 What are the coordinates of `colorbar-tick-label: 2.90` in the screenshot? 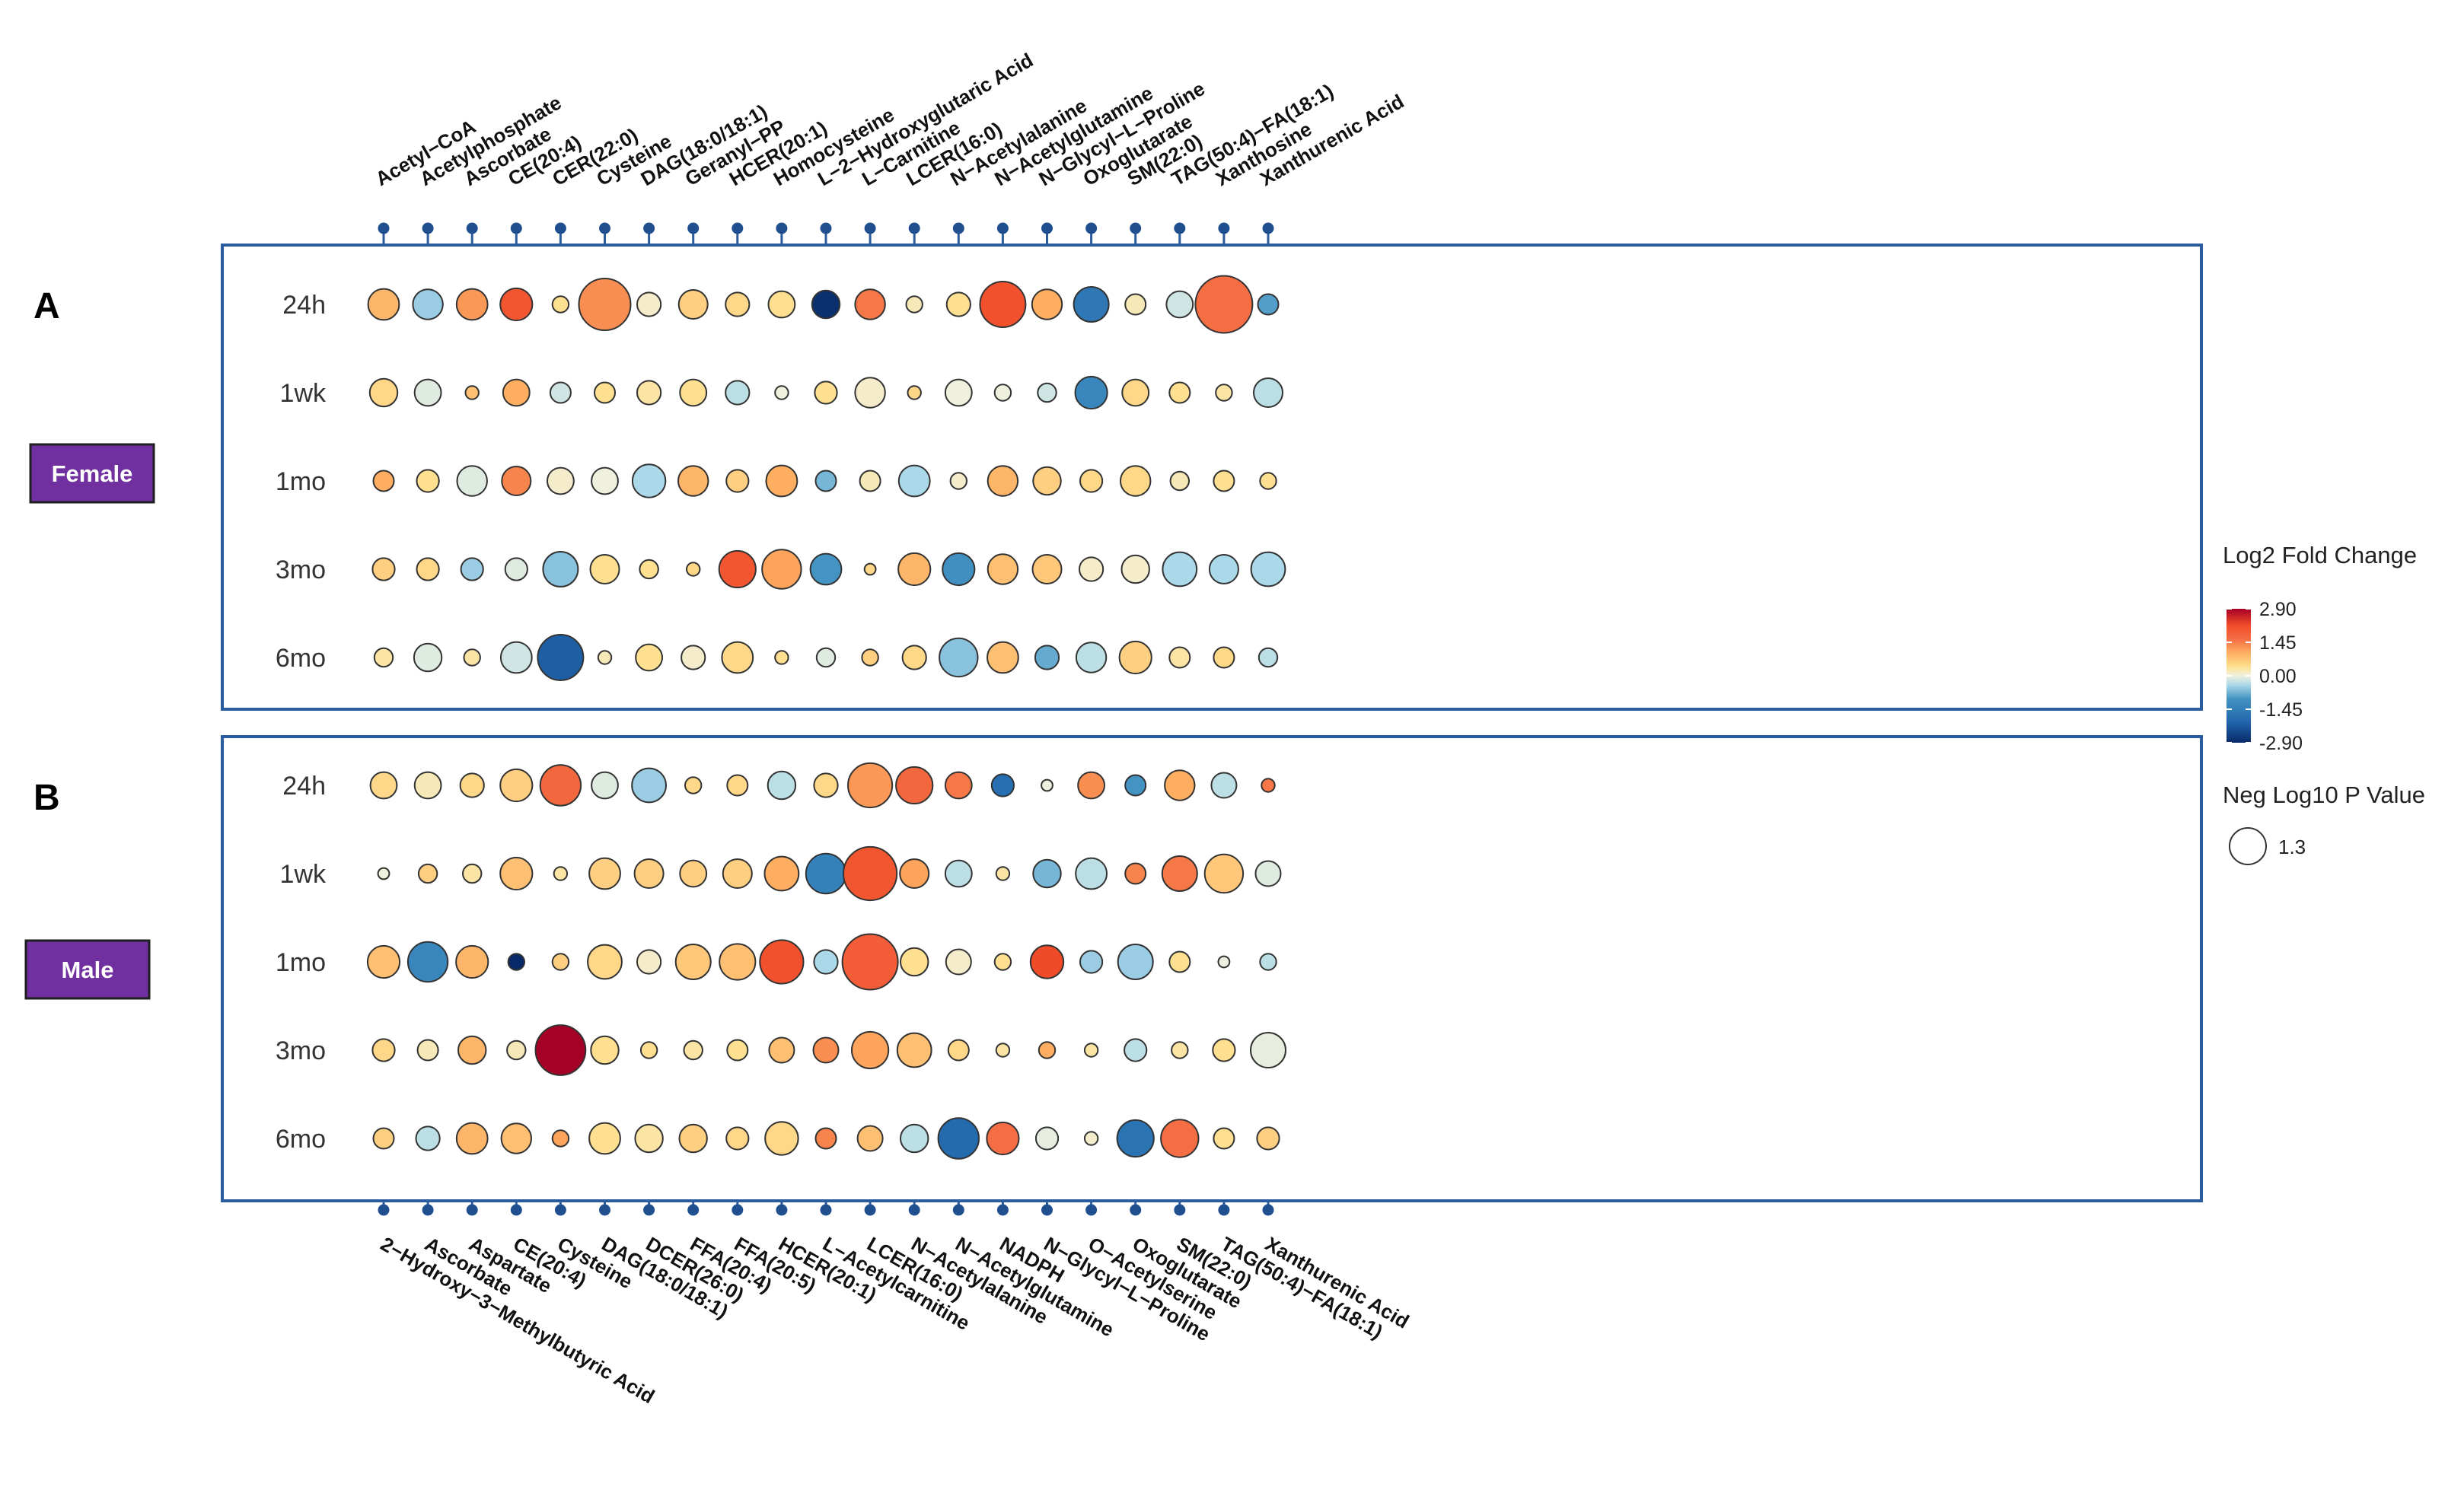 It's located at (2278, 609).